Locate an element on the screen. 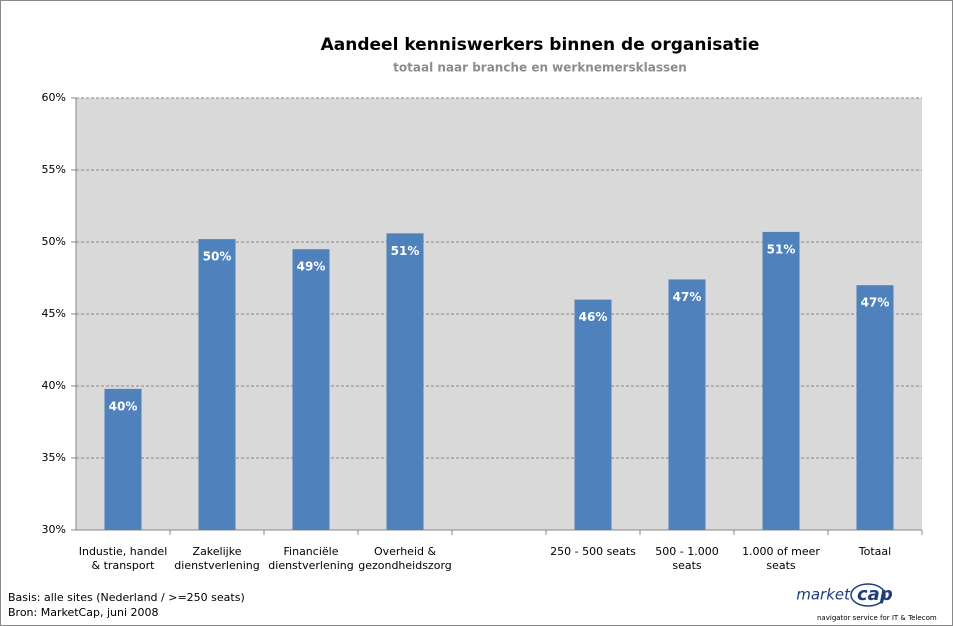 This screenshot has height=626, width=953. x-tick-label: 1.000 of meer seats is located at coordinates (781, 558).